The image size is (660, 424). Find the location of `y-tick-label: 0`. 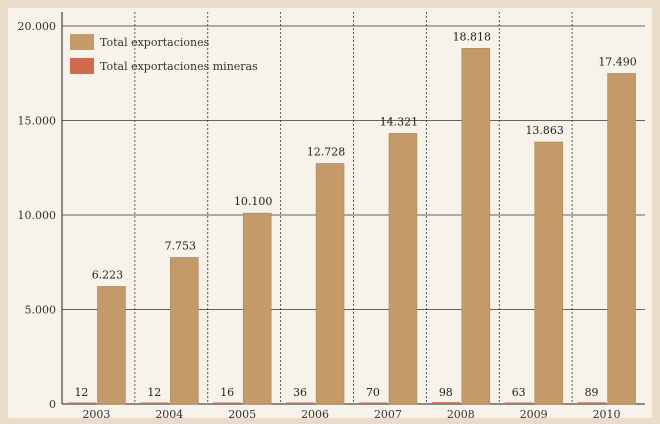

y-tick-label: 0 is located at coordinates (52, 404).